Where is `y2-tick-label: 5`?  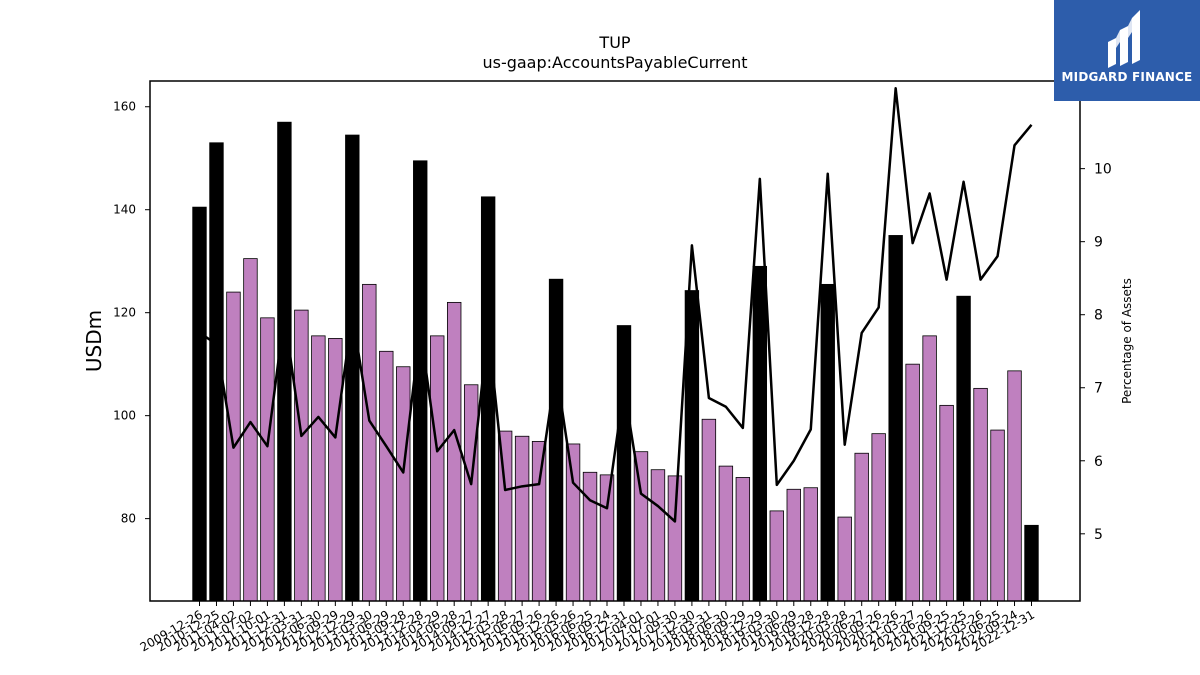
y2-tick-label: 5 is located at coordinates (1098, 535).